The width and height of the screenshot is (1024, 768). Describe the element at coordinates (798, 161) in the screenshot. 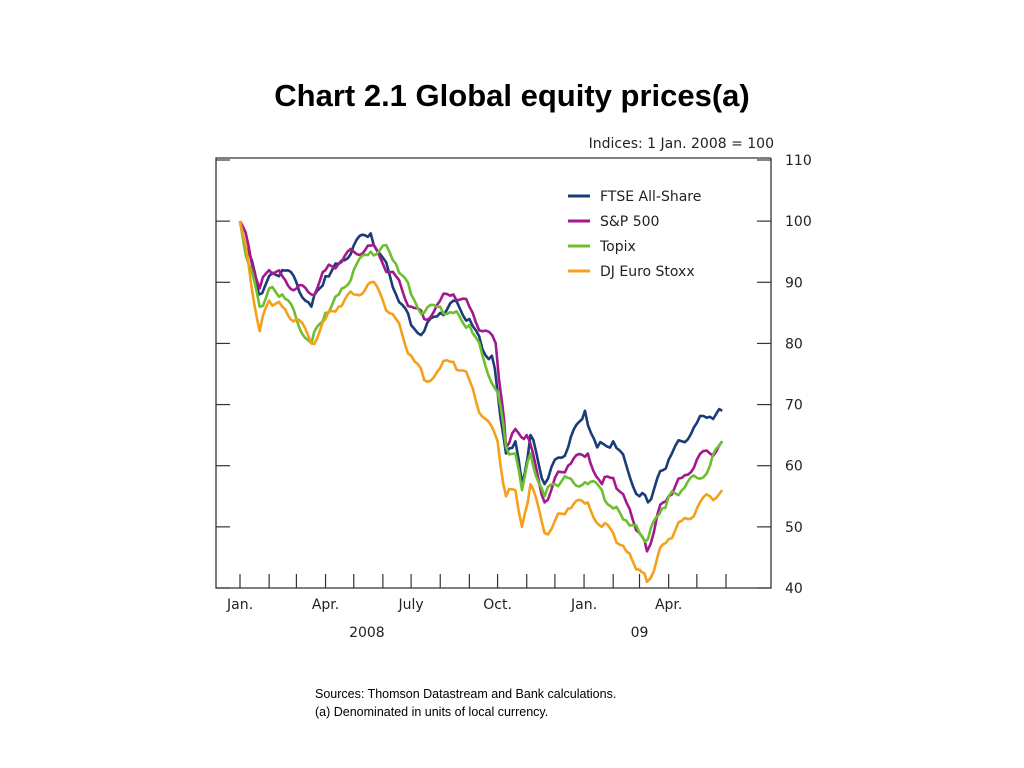

I see `y-tick-label: 110` at that location.